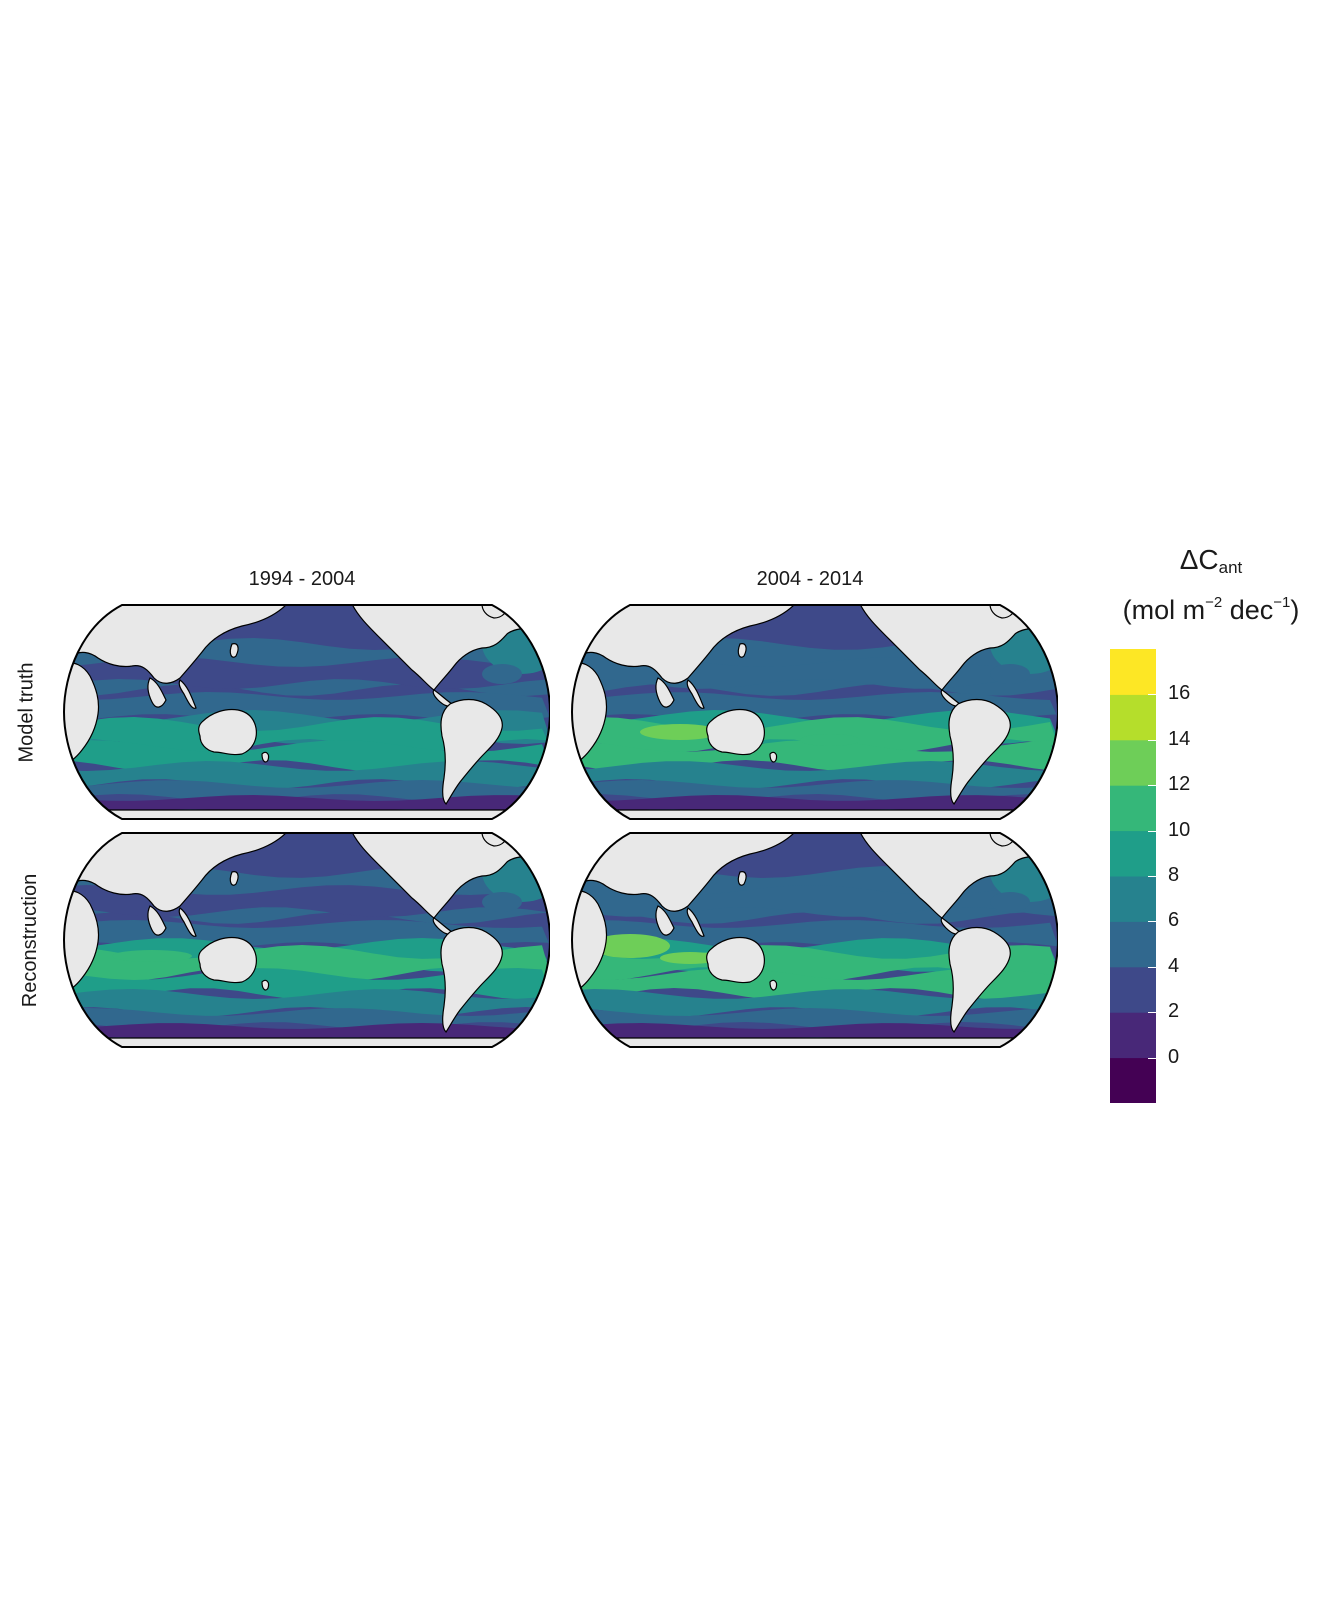 The width and height of the screenshot is (1344, 1612). I want to click on map-panel-model-truth-2004-2014, so click(814, 712).